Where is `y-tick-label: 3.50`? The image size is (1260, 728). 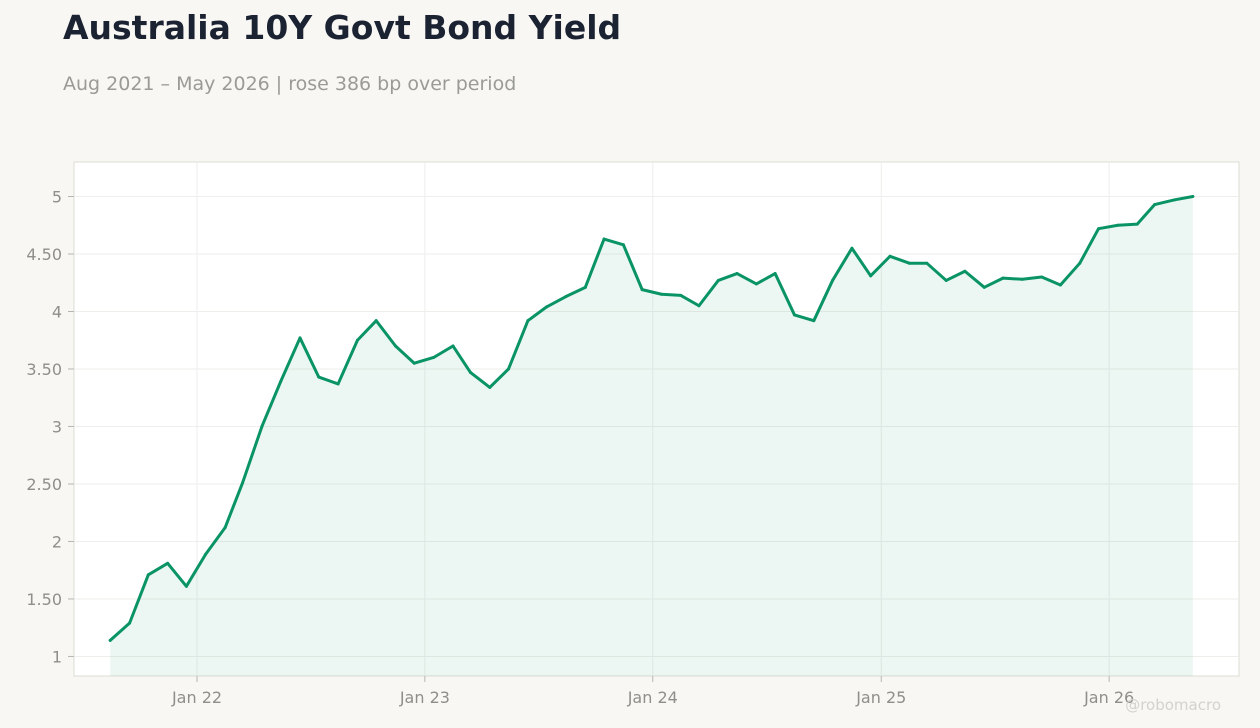 y-tick-label: 3.50 is located at coordinates (44, 369).